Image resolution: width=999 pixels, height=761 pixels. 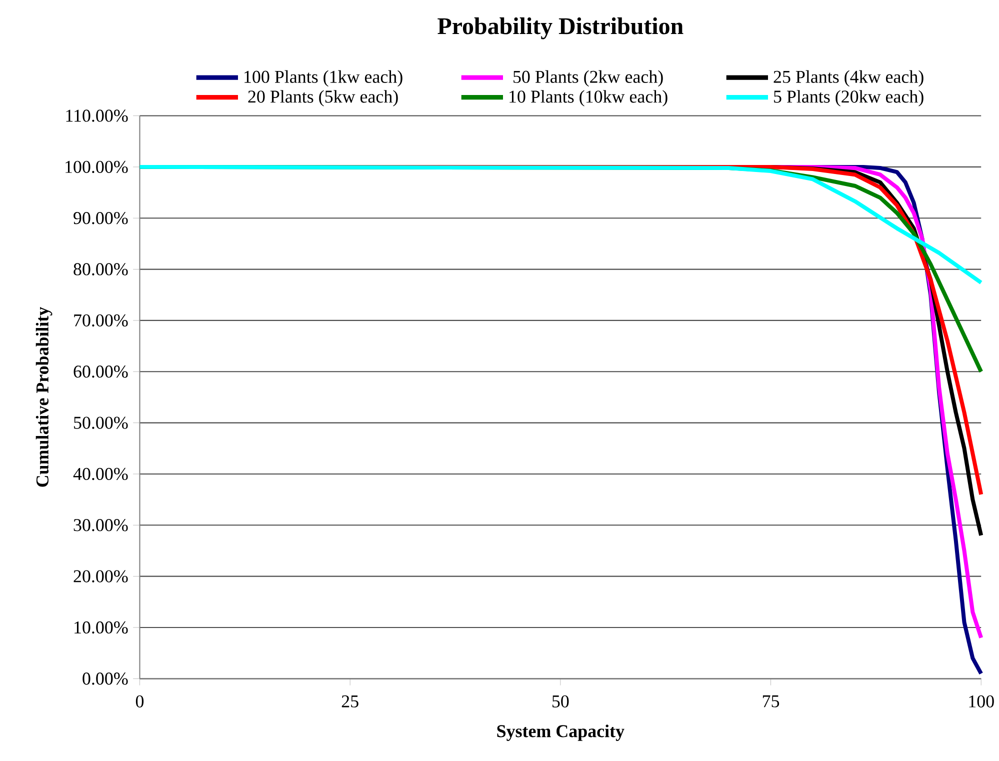 What do you see at coordinates (981, 702) in the screenshot?
I see `x-tick-label: 100` at bounding box center [981, 702].